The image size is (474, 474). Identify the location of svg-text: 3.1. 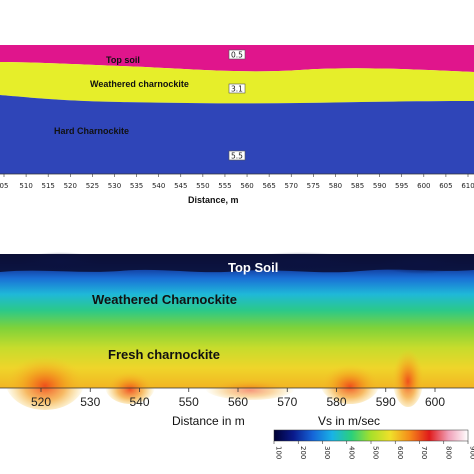
(237, 89).